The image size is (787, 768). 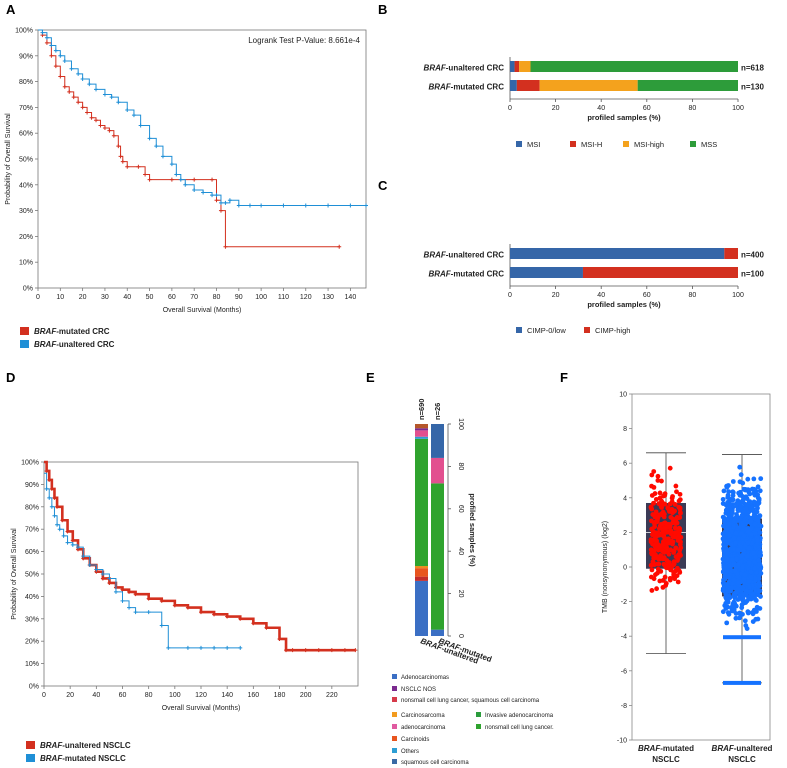 What do you see at coordinates (666, 748) in the screenshot?
I see `category-label: BRAF-mutated` at bounding box center [666, 748].